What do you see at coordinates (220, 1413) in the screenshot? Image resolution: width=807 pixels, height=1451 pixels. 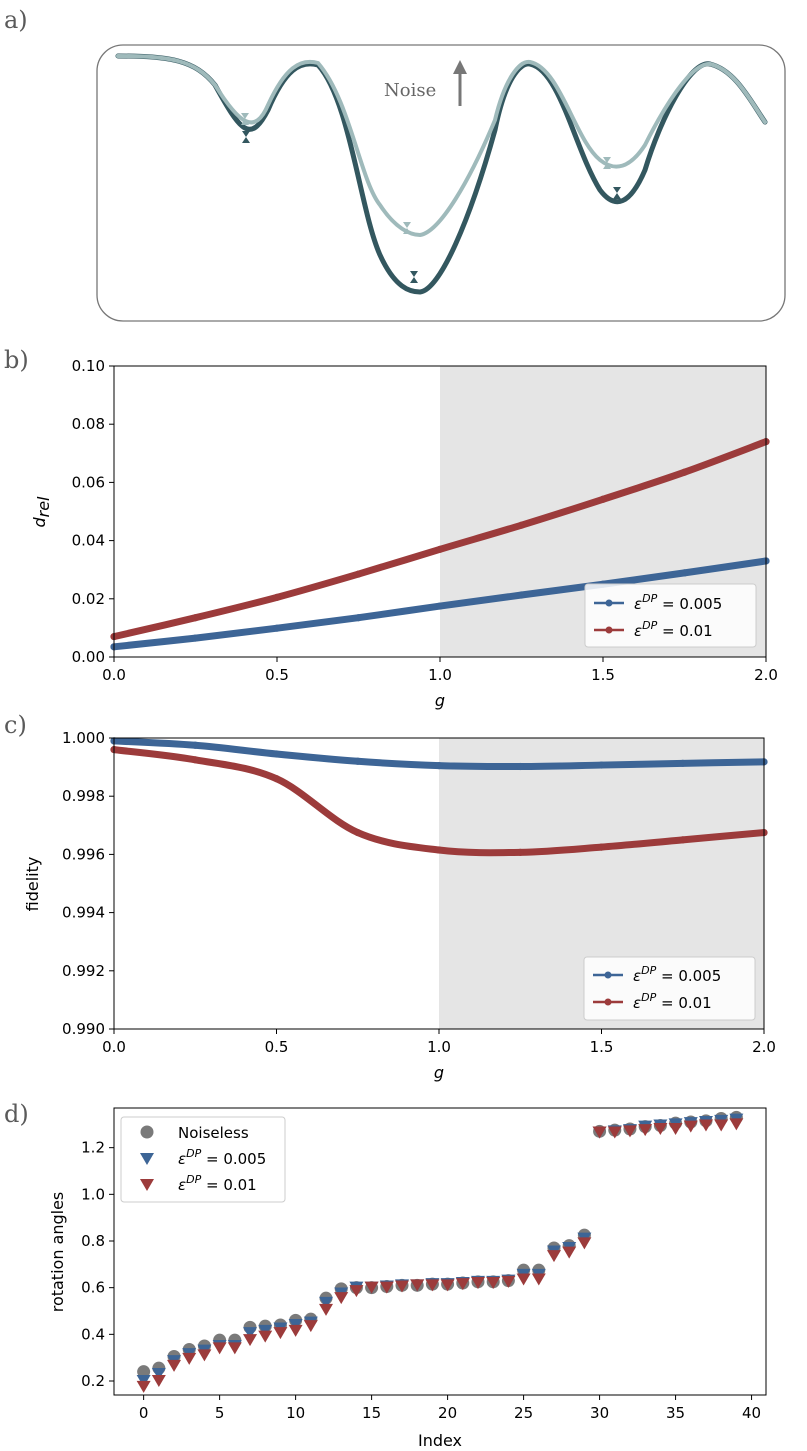 I see `panel-d-xtick-label-1: 5` at bounding box center [220, 1413].